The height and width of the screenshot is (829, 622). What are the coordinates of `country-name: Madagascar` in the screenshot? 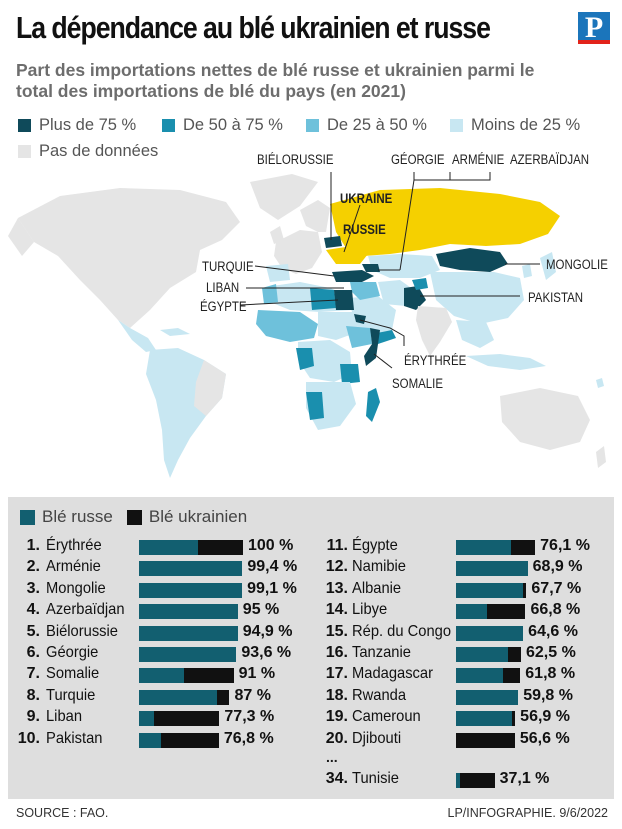 It's located at (393, 674).